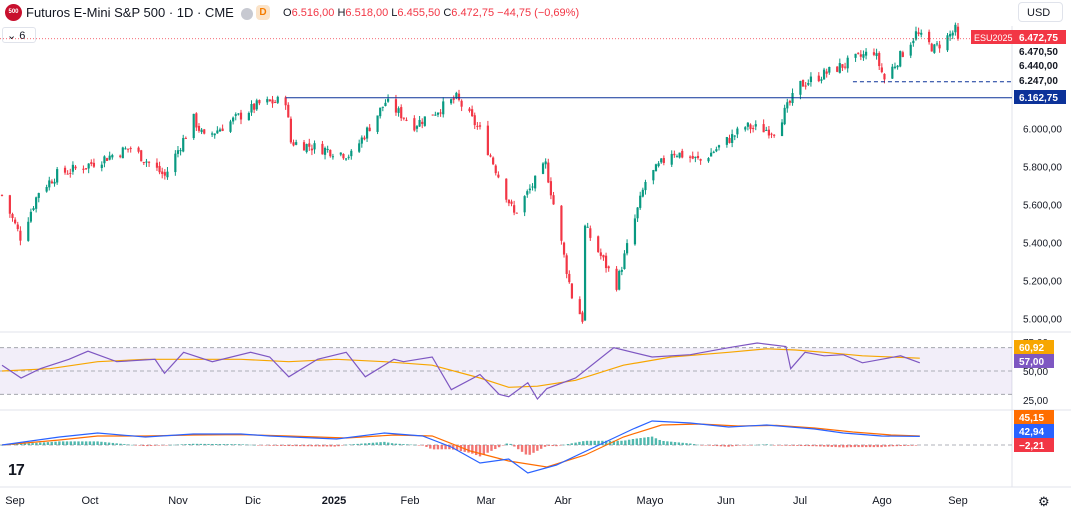  I want to click on symbol-tag-bg, so click(992, 37).